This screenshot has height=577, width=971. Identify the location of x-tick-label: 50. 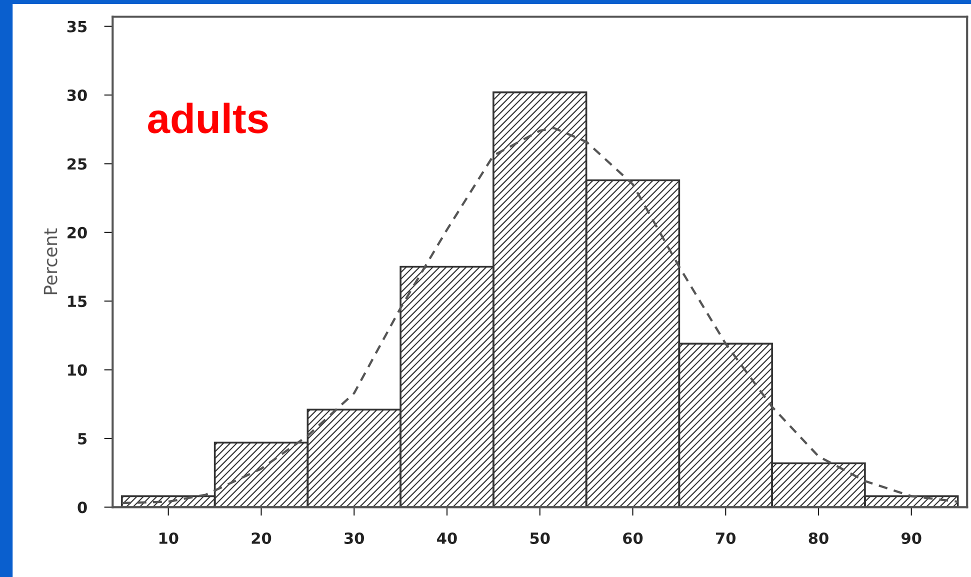
(540, 538).